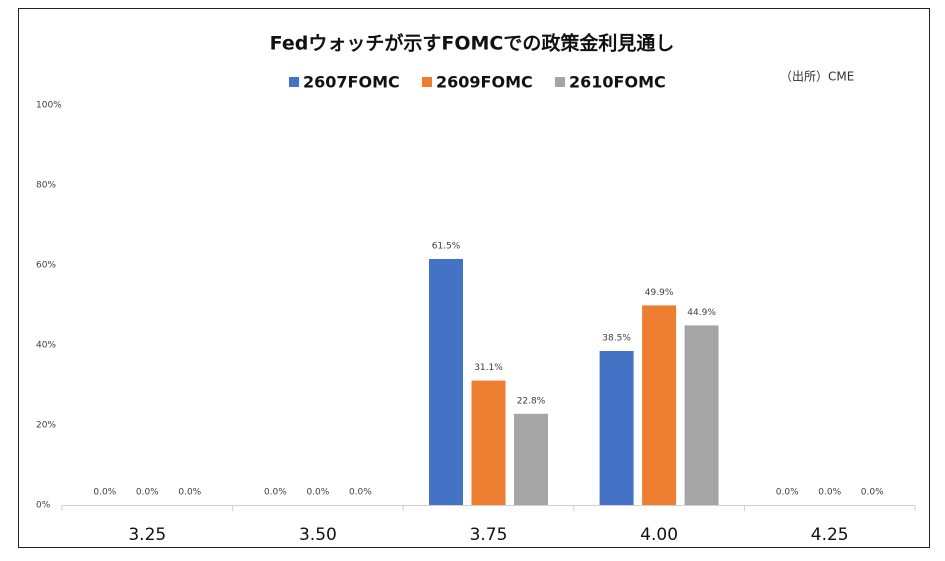  What do you see at coordinates (46, 266) in the screenshot?
I see `y-tick-label: 60%` at bounding box center [46, 266].